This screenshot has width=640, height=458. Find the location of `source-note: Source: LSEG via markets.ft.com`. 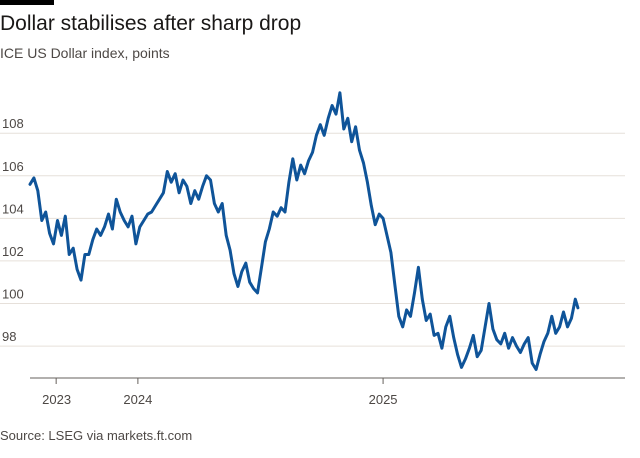

source-note: Source: LSEG via markets.ft.com is located at coordinates (96, 435).